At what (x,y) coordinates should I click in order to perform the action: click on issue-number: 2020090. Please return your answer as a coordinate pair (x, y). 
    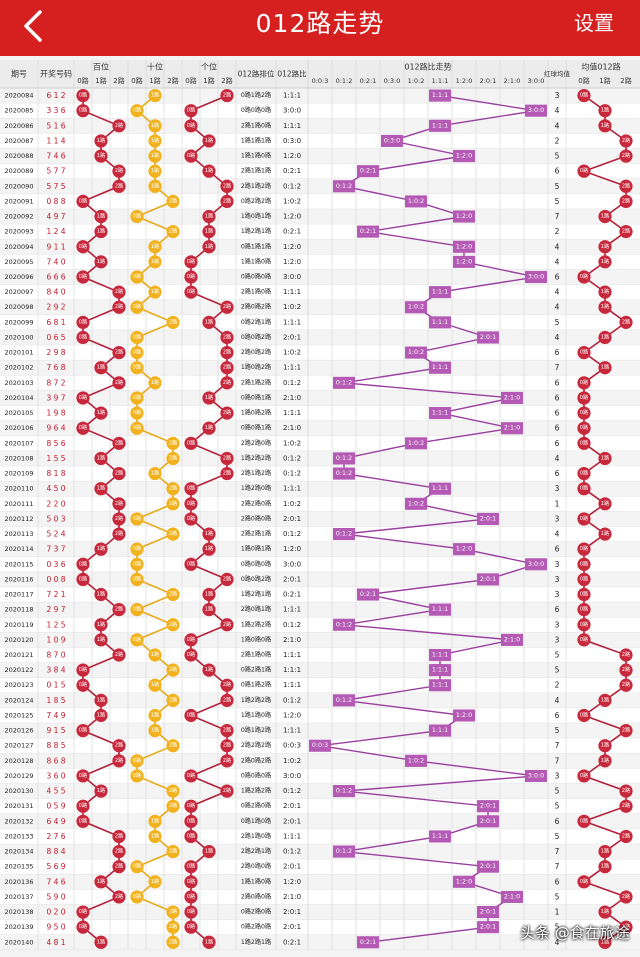
    Looking at the image, I should click on (19, 186).